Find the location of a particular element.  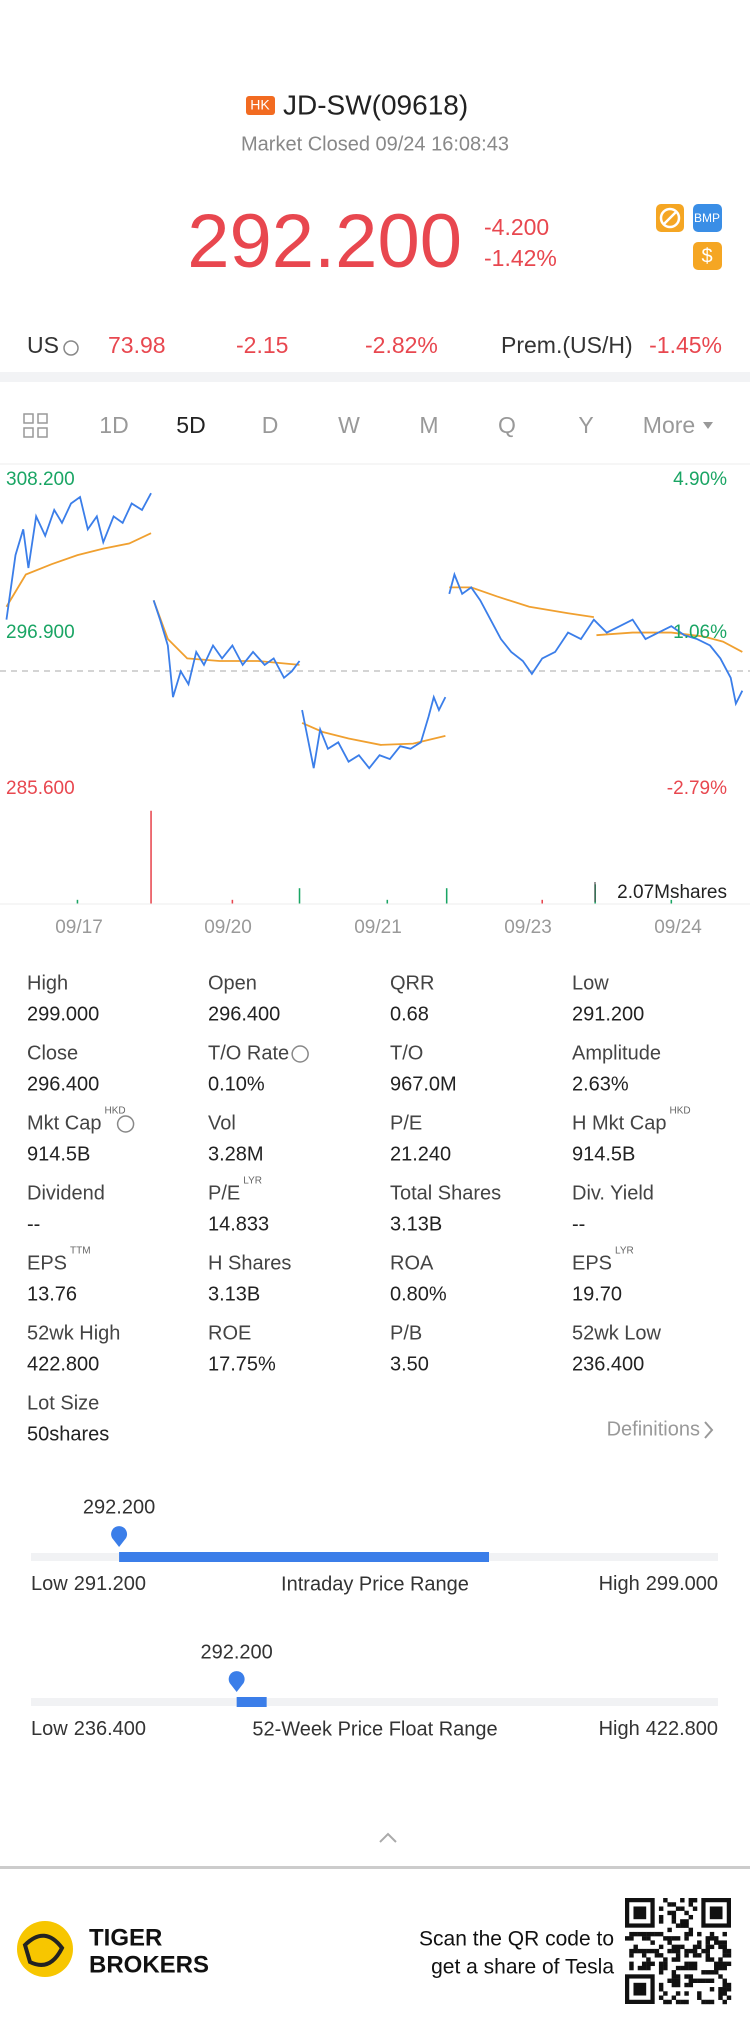

brand-line: BROKERS is located at coordinates (149, 1964).